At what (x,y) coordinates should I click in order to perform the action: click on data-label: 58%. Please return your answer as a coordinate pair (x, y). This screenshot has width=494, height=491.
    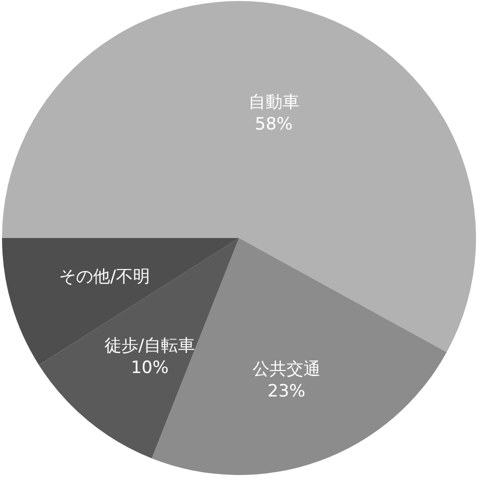
    Looking at the image, I should click on (273, 124).